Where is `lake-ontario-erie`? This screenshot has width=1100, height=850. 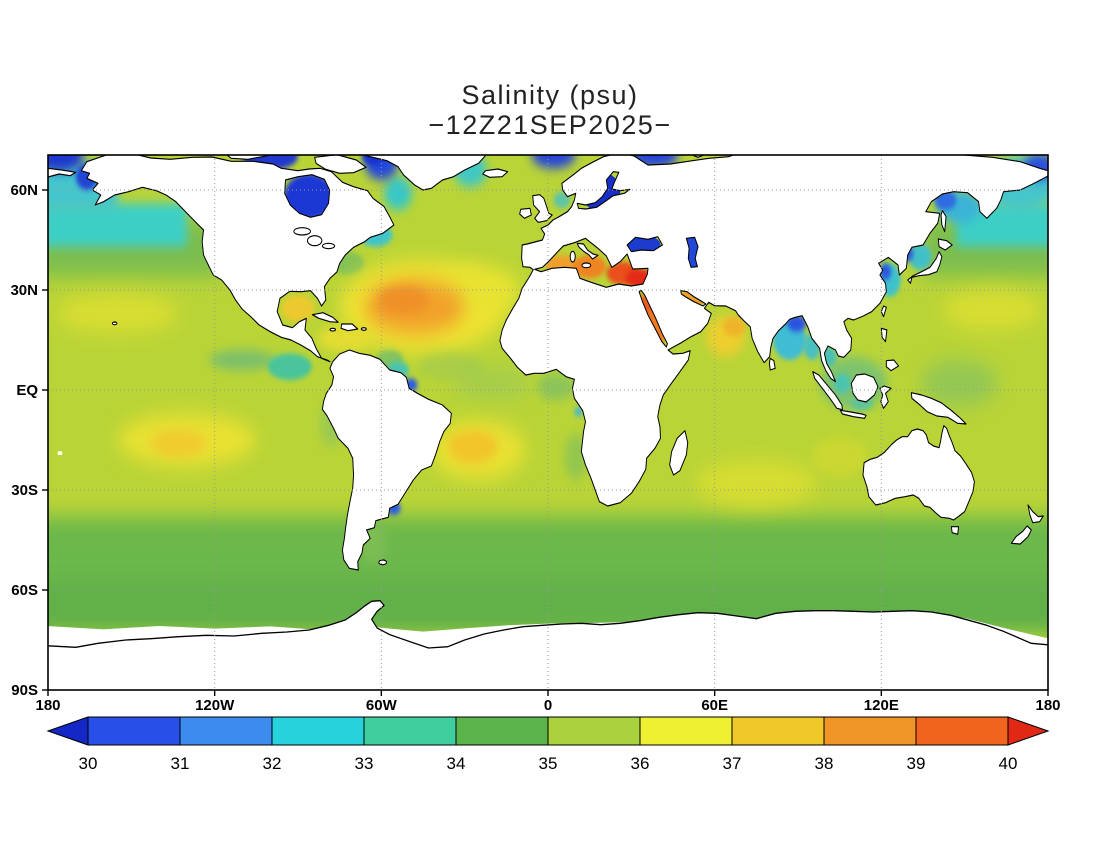 lake-ontario-erie is located at coordinates (328, 246).